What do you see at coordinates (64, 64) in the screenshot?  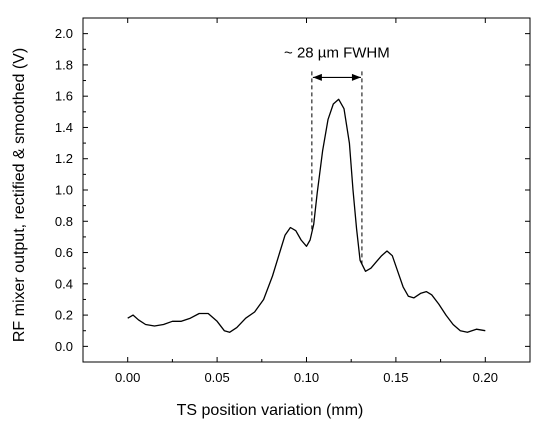 I see `y-tick-label: 1.8` at bounding box center [64, 64].